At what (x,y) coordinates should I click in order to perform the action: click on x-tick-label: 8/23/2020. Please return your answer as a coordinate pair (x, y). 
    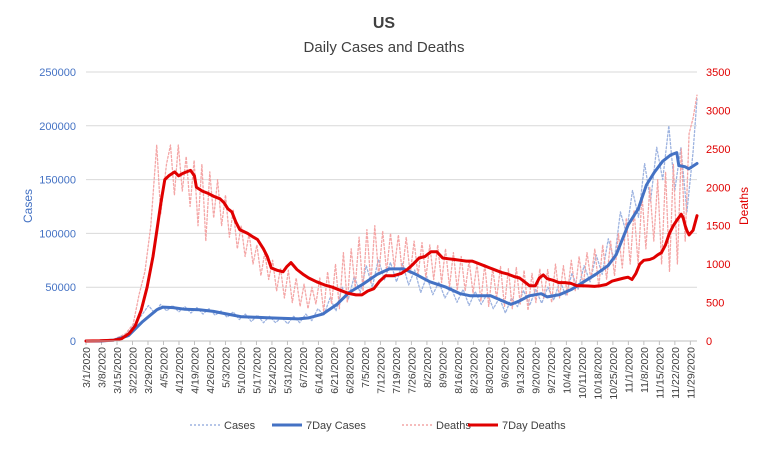
    Looking at the image, I should click on (474, 370).